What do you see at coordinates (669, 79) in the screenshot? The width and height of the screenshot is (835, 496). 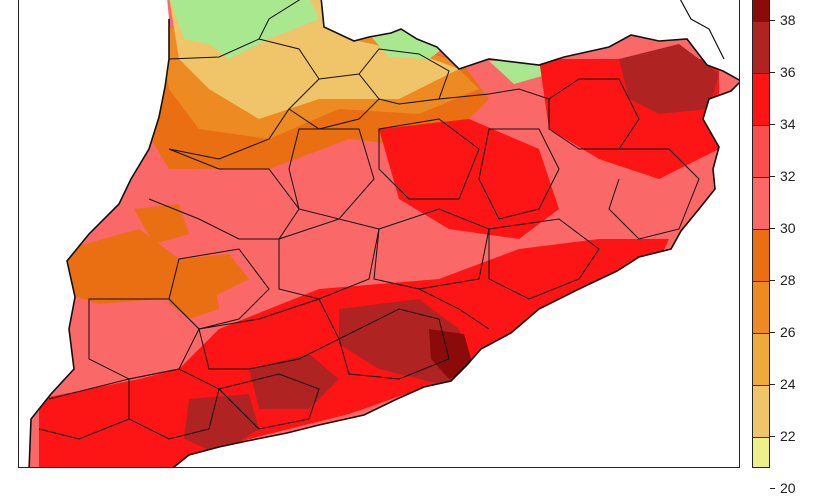 I see `northeast-darkred-zone` at bounding box center [669, 79].